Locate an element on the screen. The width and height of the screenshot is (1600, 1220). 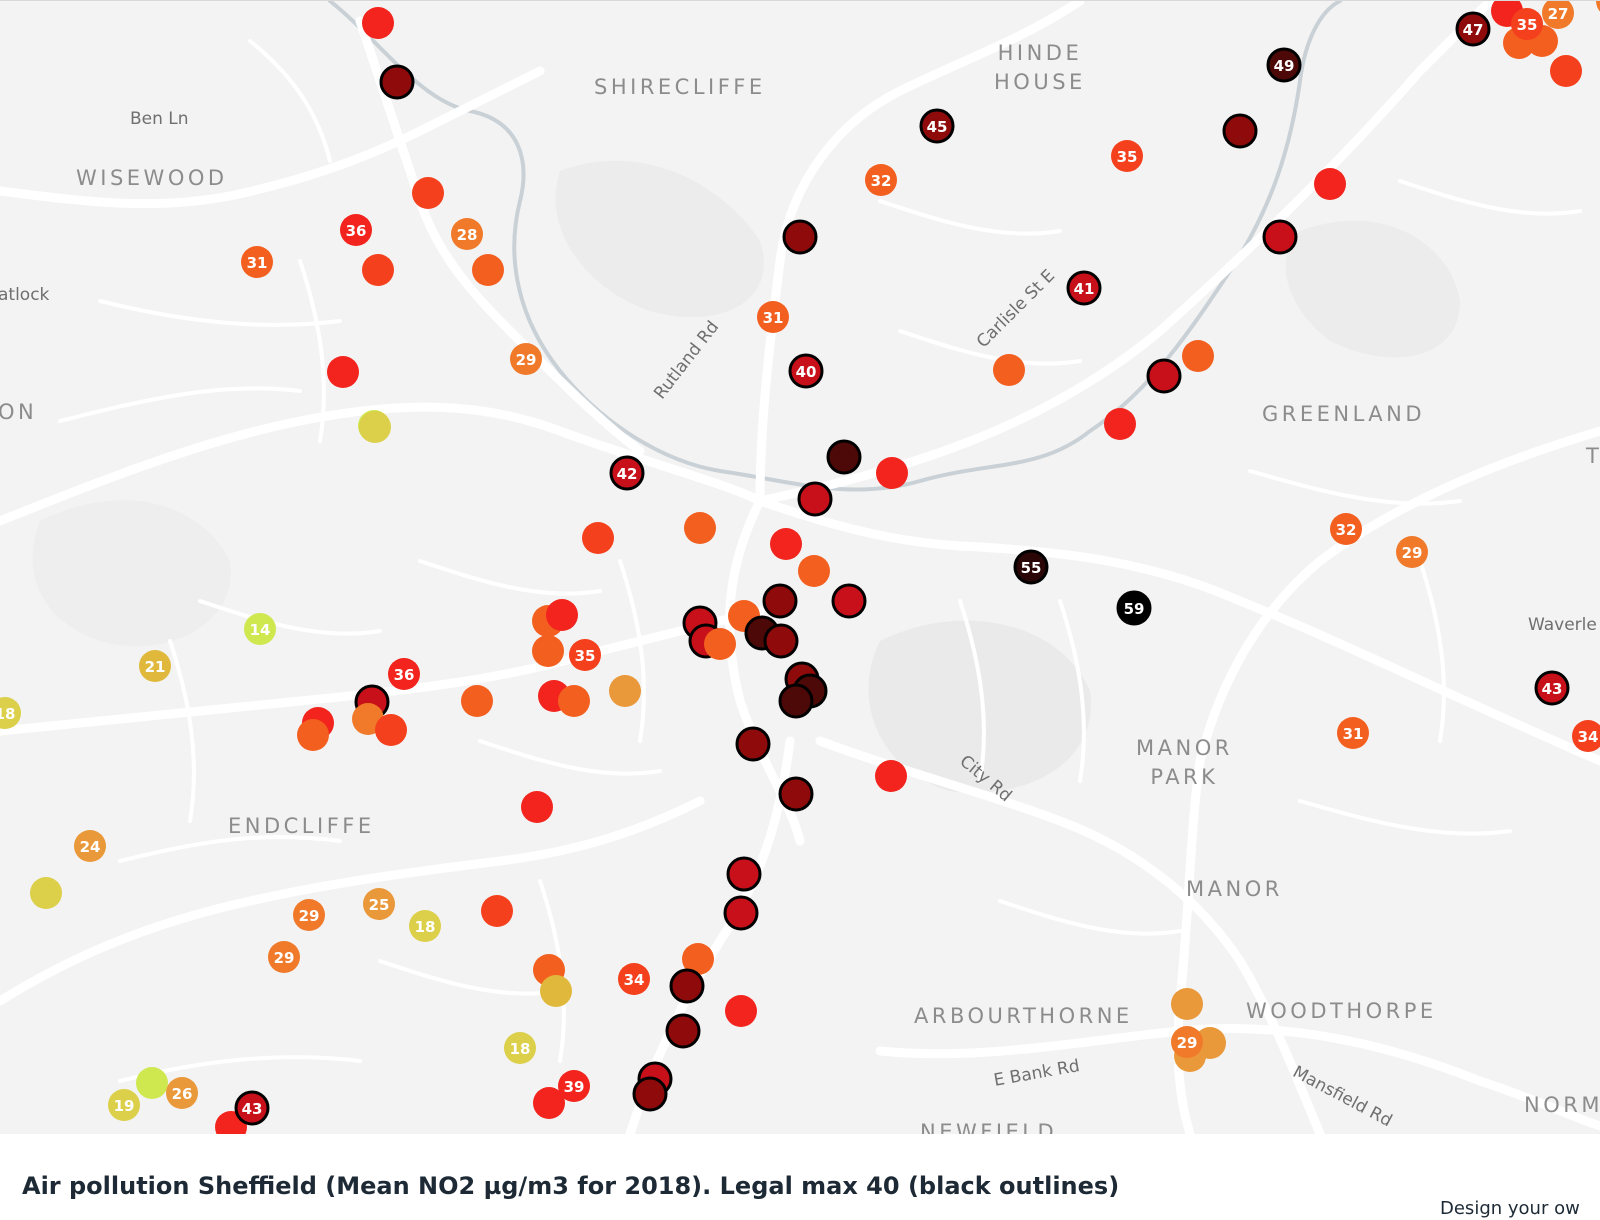
pollution-reading-marker: 59 is located at coordinates (1134, 608).